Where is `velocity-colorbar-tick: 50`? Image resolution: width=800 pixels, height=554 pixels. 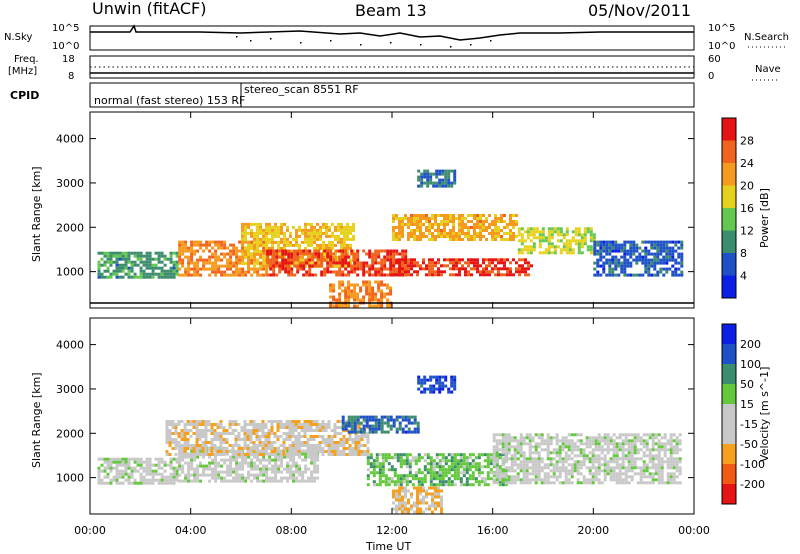 velocity-colorbar-tick: 50 is located at coordinates (747, 384).